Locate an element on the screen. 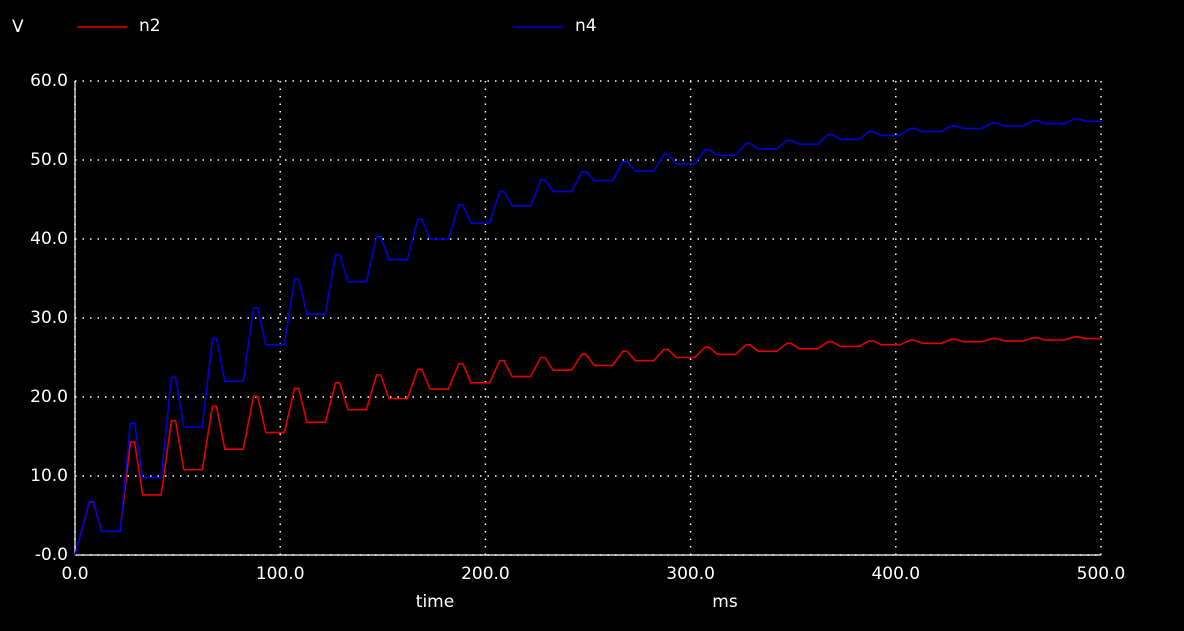 The image size is (1184, 631). legend-label: n4 is located at coordinates (586, 26).